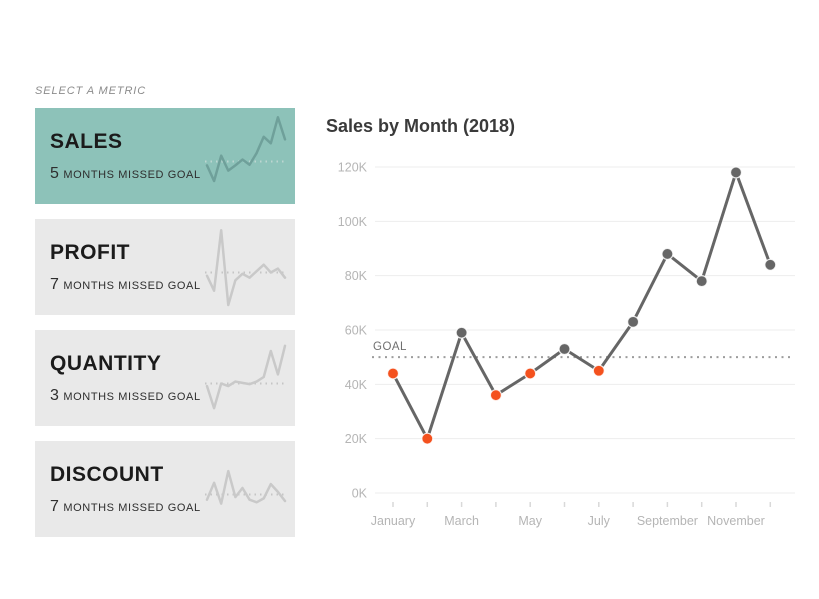  What do you see at coordinates (421, 126) in the screenshot?
I see `chart-title: Sales by Month (2018)` at bounding box center [421, 126].